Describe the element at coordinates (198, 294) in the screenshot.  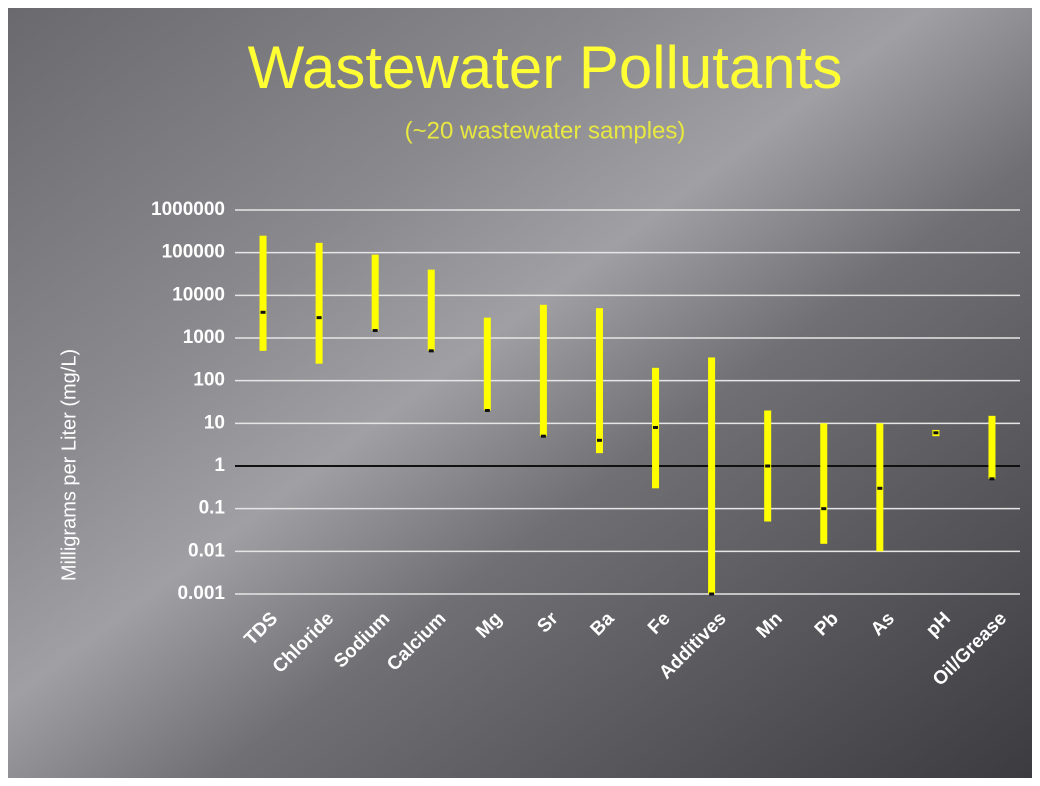
I see `y-tick-label: 10000` at that location.